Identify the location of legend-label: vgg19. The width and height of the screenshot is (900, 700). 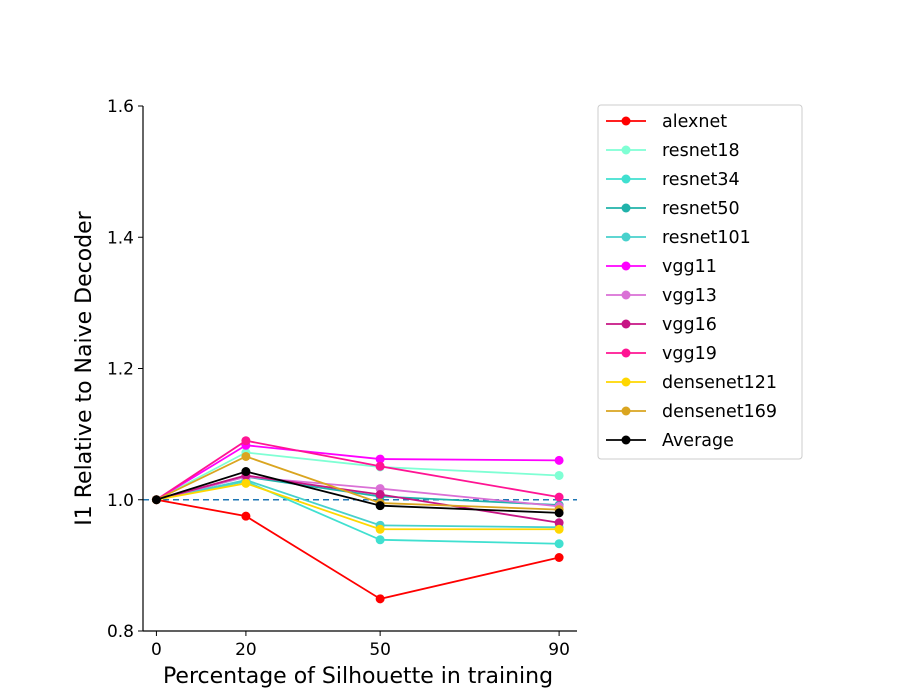
(689, 354).